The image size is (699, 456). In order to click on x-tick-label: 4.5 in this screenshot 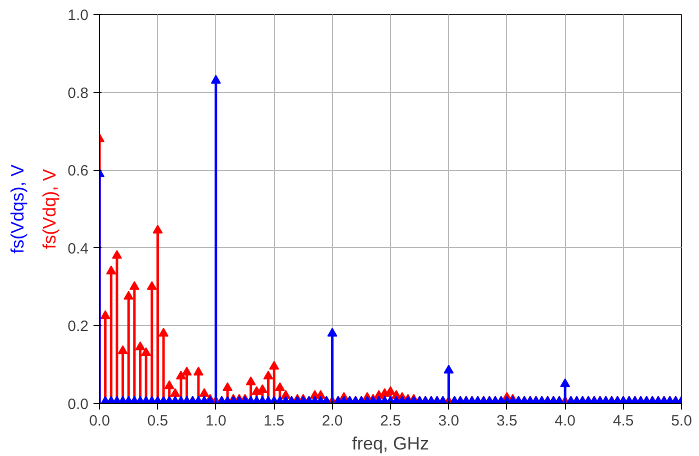, I will do `click(623, 421)`.